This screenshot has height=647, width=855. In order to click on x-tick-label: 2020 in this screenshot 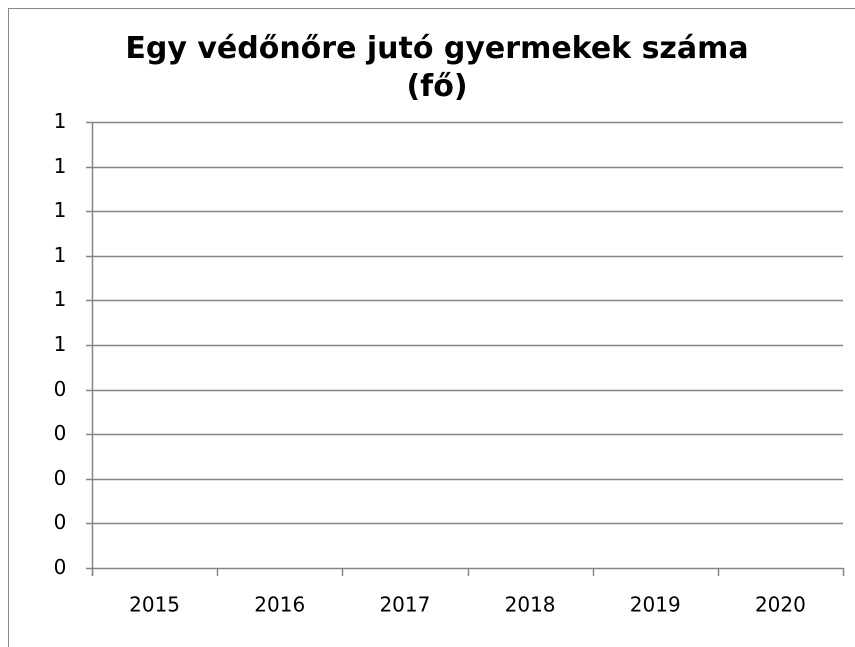, I will do `click(780, 605)`.